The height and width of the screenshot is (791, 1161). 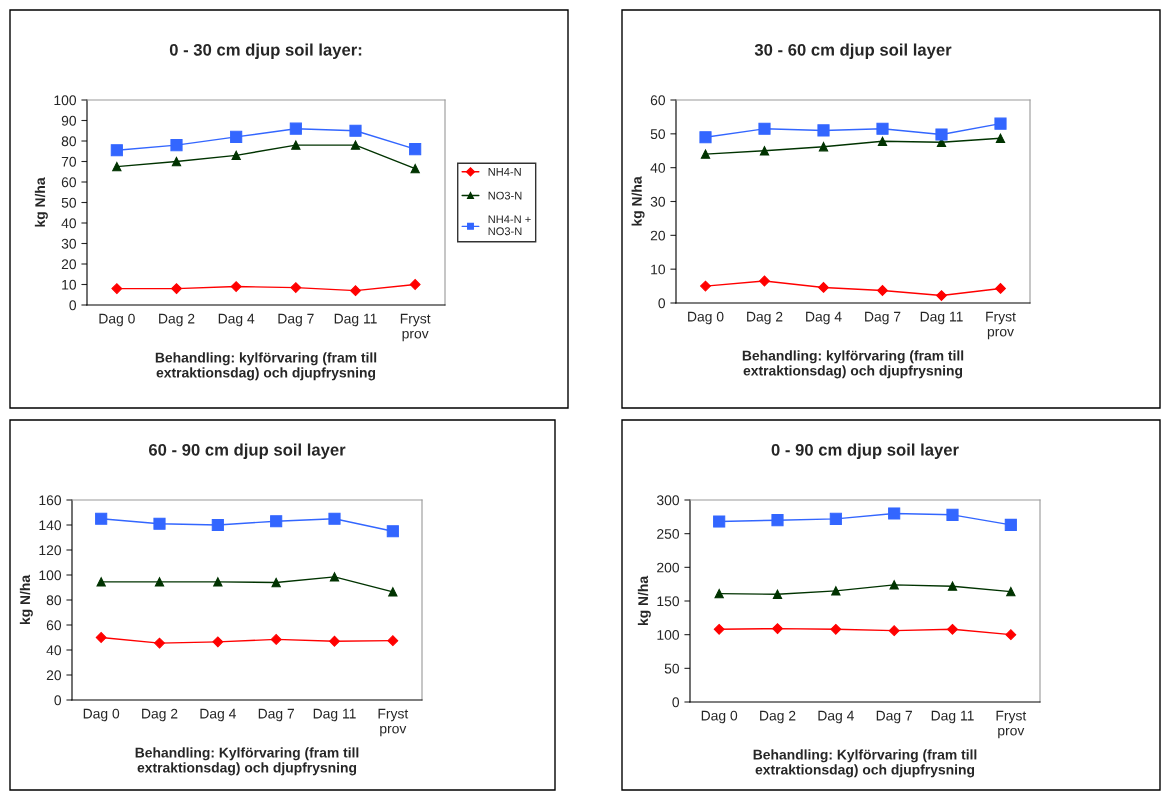 What do you see at coordinates (50, 550) in the screenshot?
I see `y-tick-label: 120` at bounding box center [50, 550].